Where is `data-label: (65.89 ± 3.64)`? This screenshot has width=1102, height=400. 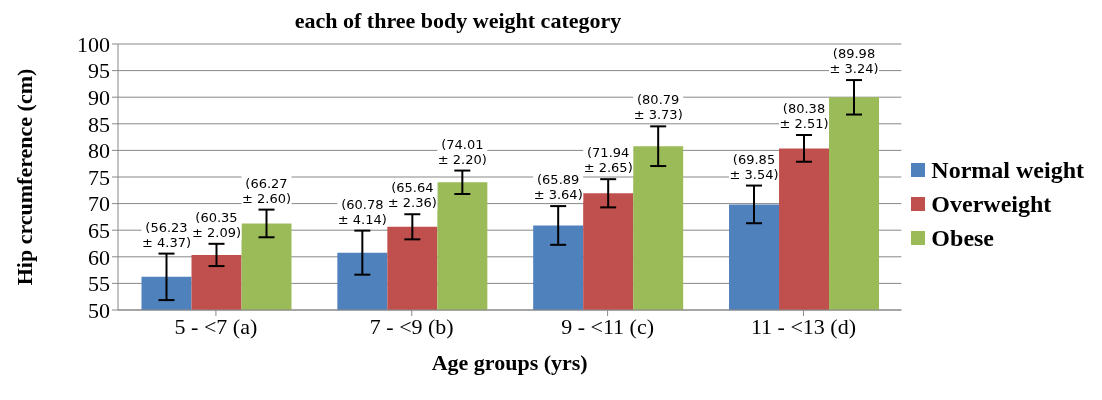
data-label: (65.89 ± 3.64) is located at coordinates (558, 187).